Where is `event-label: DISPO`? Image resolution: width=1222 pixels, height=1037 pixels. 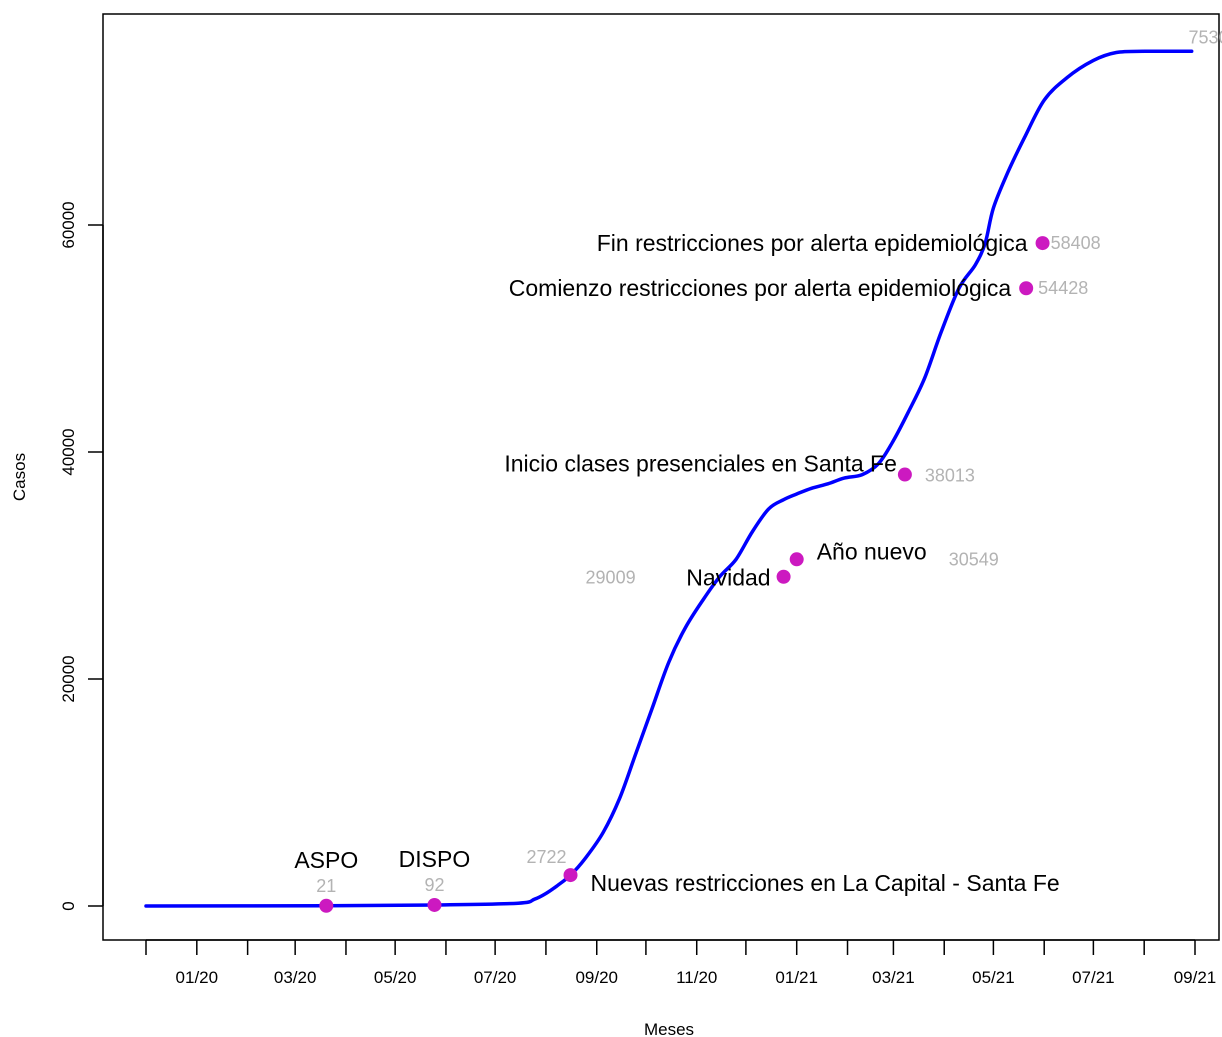
event-label: DISPO is located at coordinates (435, 859).